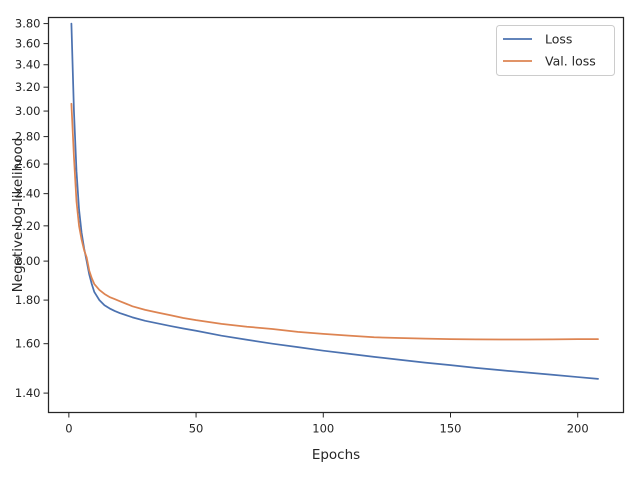 This screenshot has width=640, height=480. I want to click on y-tick-label: 2.80, so click(28, 137).